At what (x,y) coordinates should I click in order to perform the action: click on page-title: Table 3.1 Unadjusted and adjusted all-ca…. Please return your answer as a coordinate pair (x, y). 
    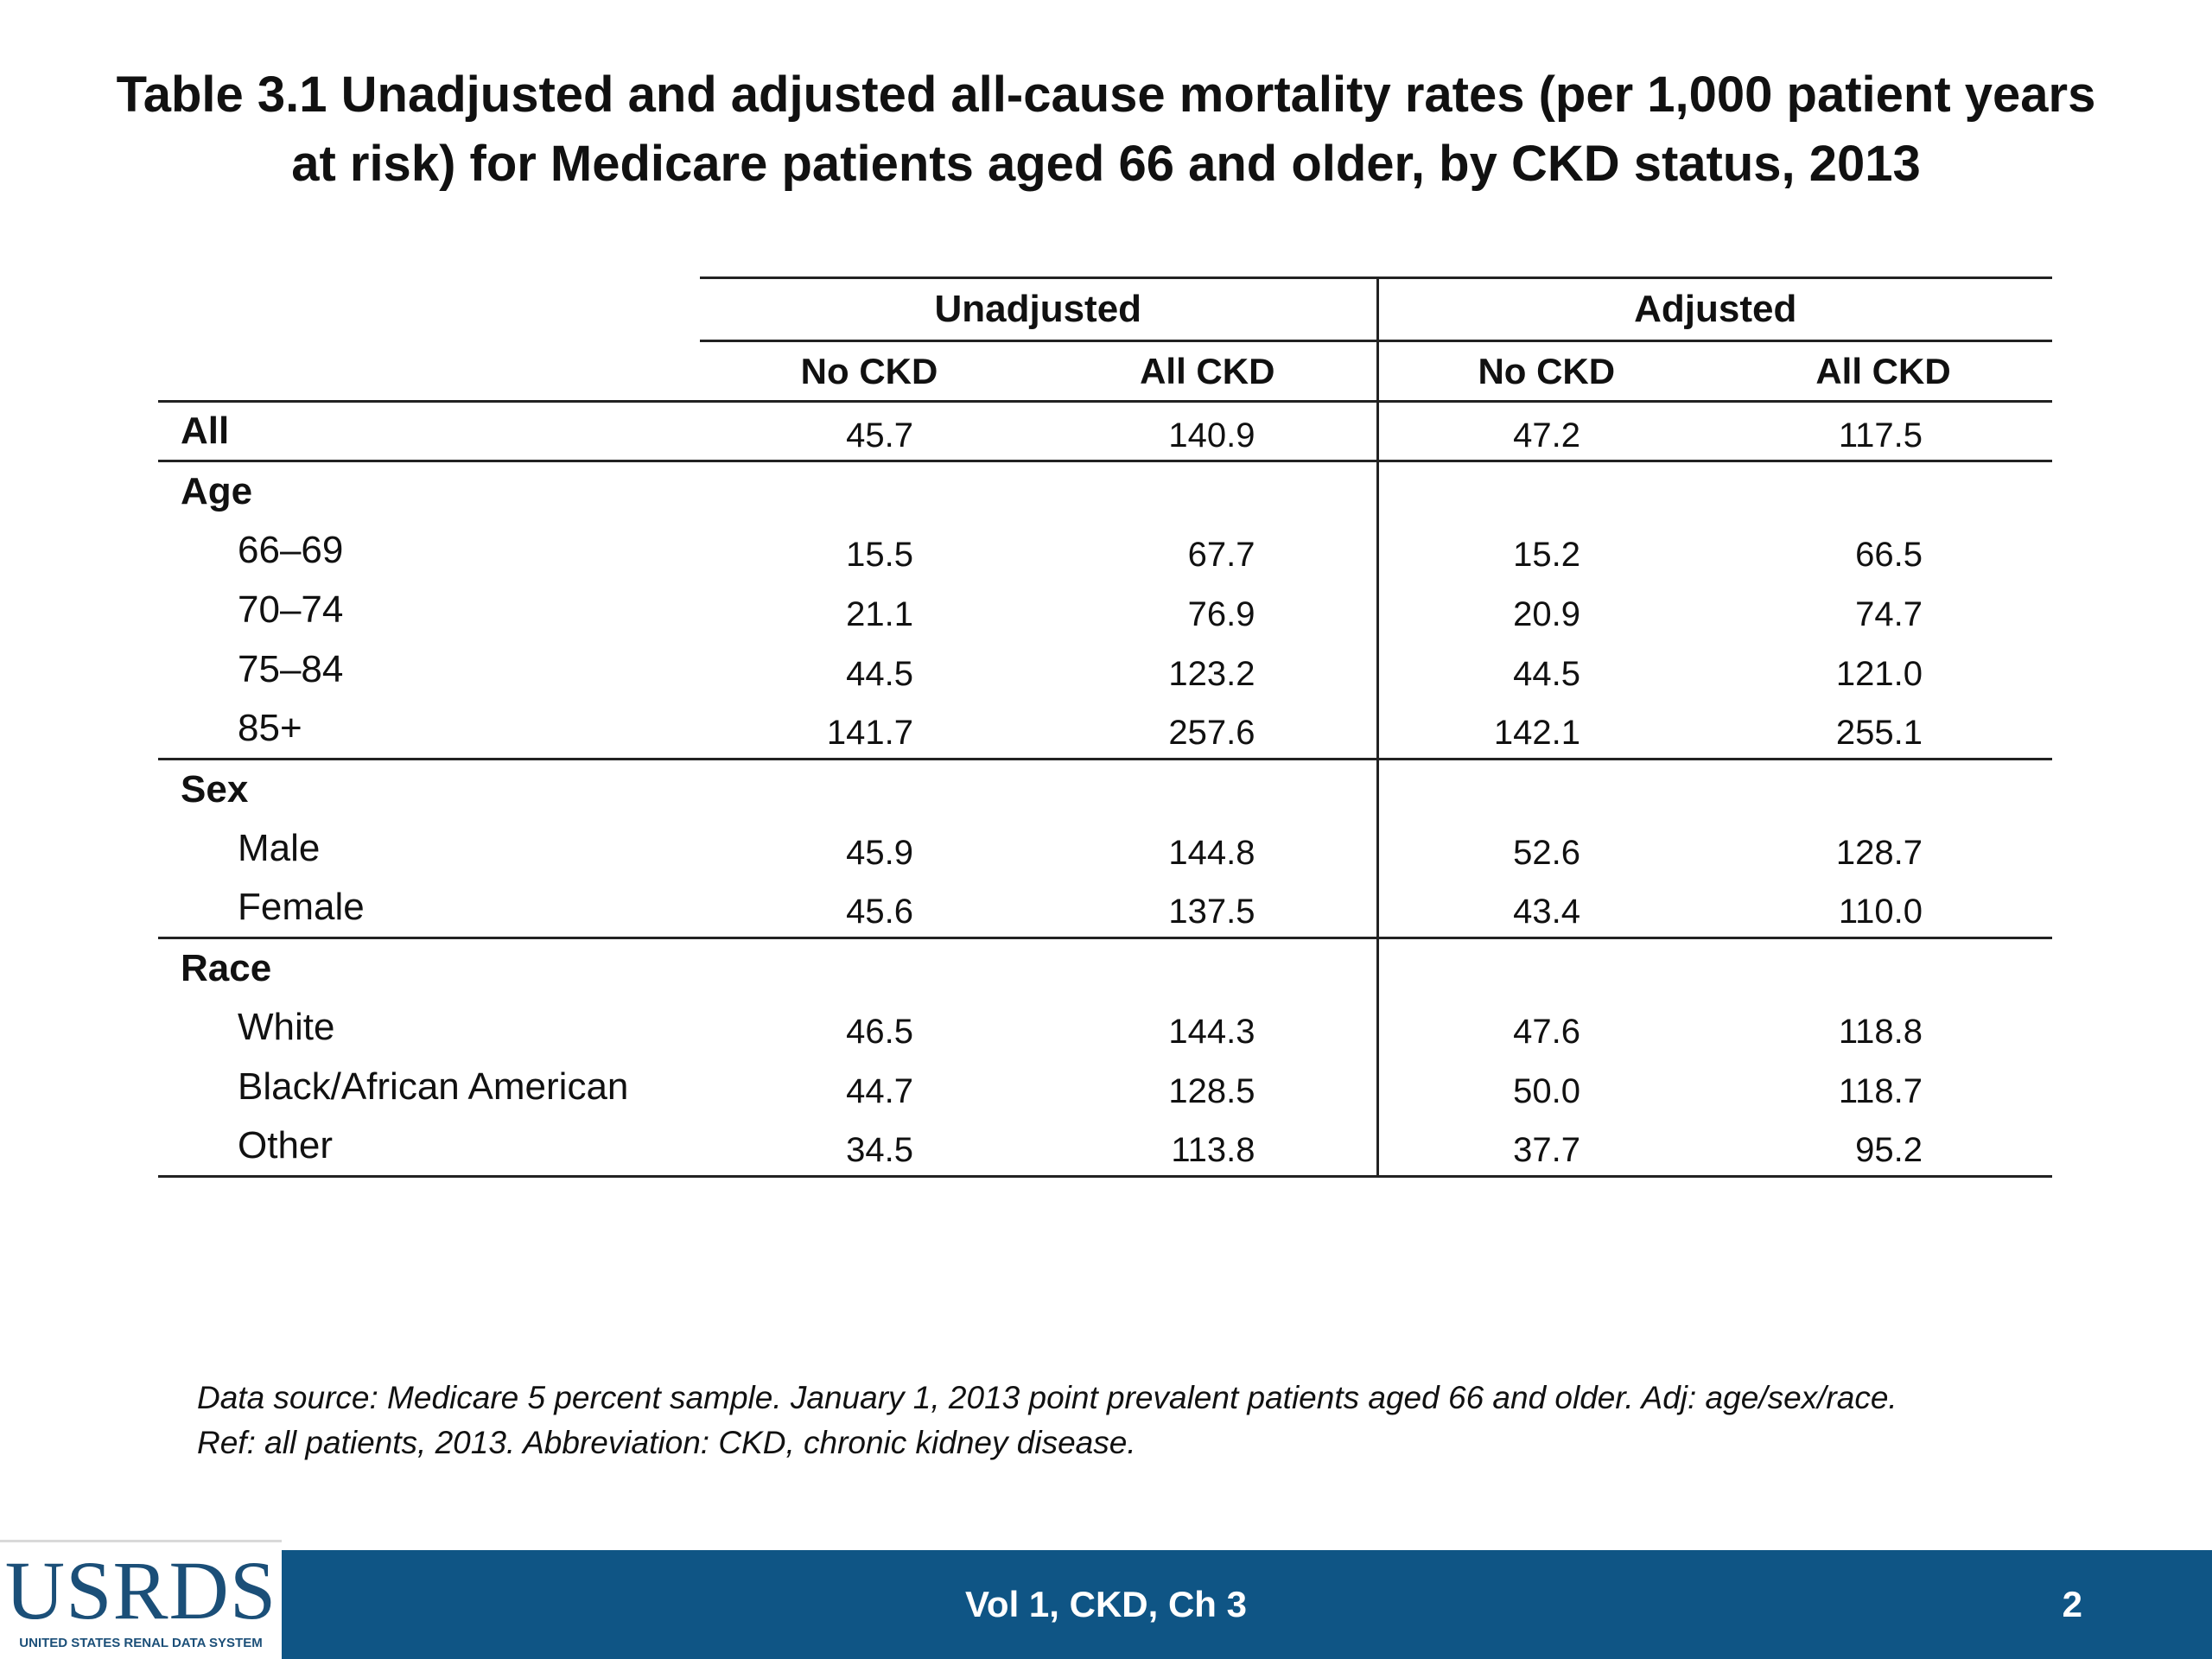
    Looking at the image, I should click on (1106, 129).